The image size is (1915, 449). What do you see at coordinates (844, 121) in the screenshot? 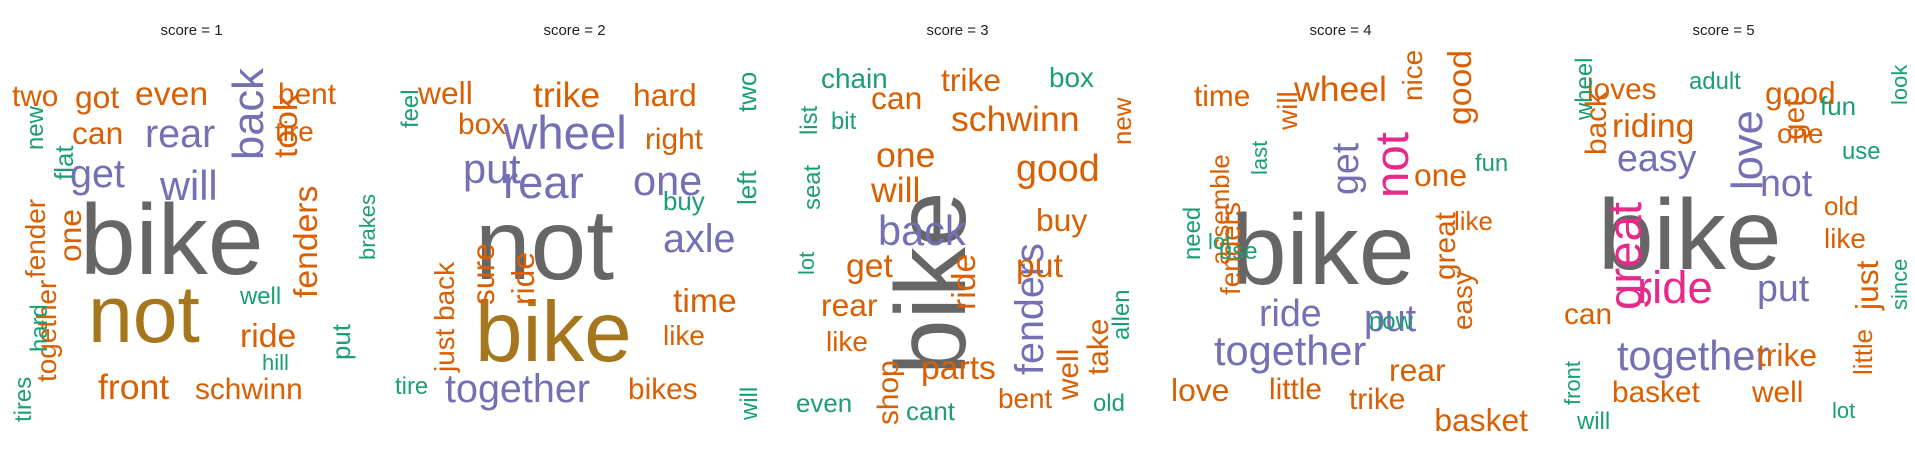
I see `word-bit: bit` at bounding box center [844, 121].